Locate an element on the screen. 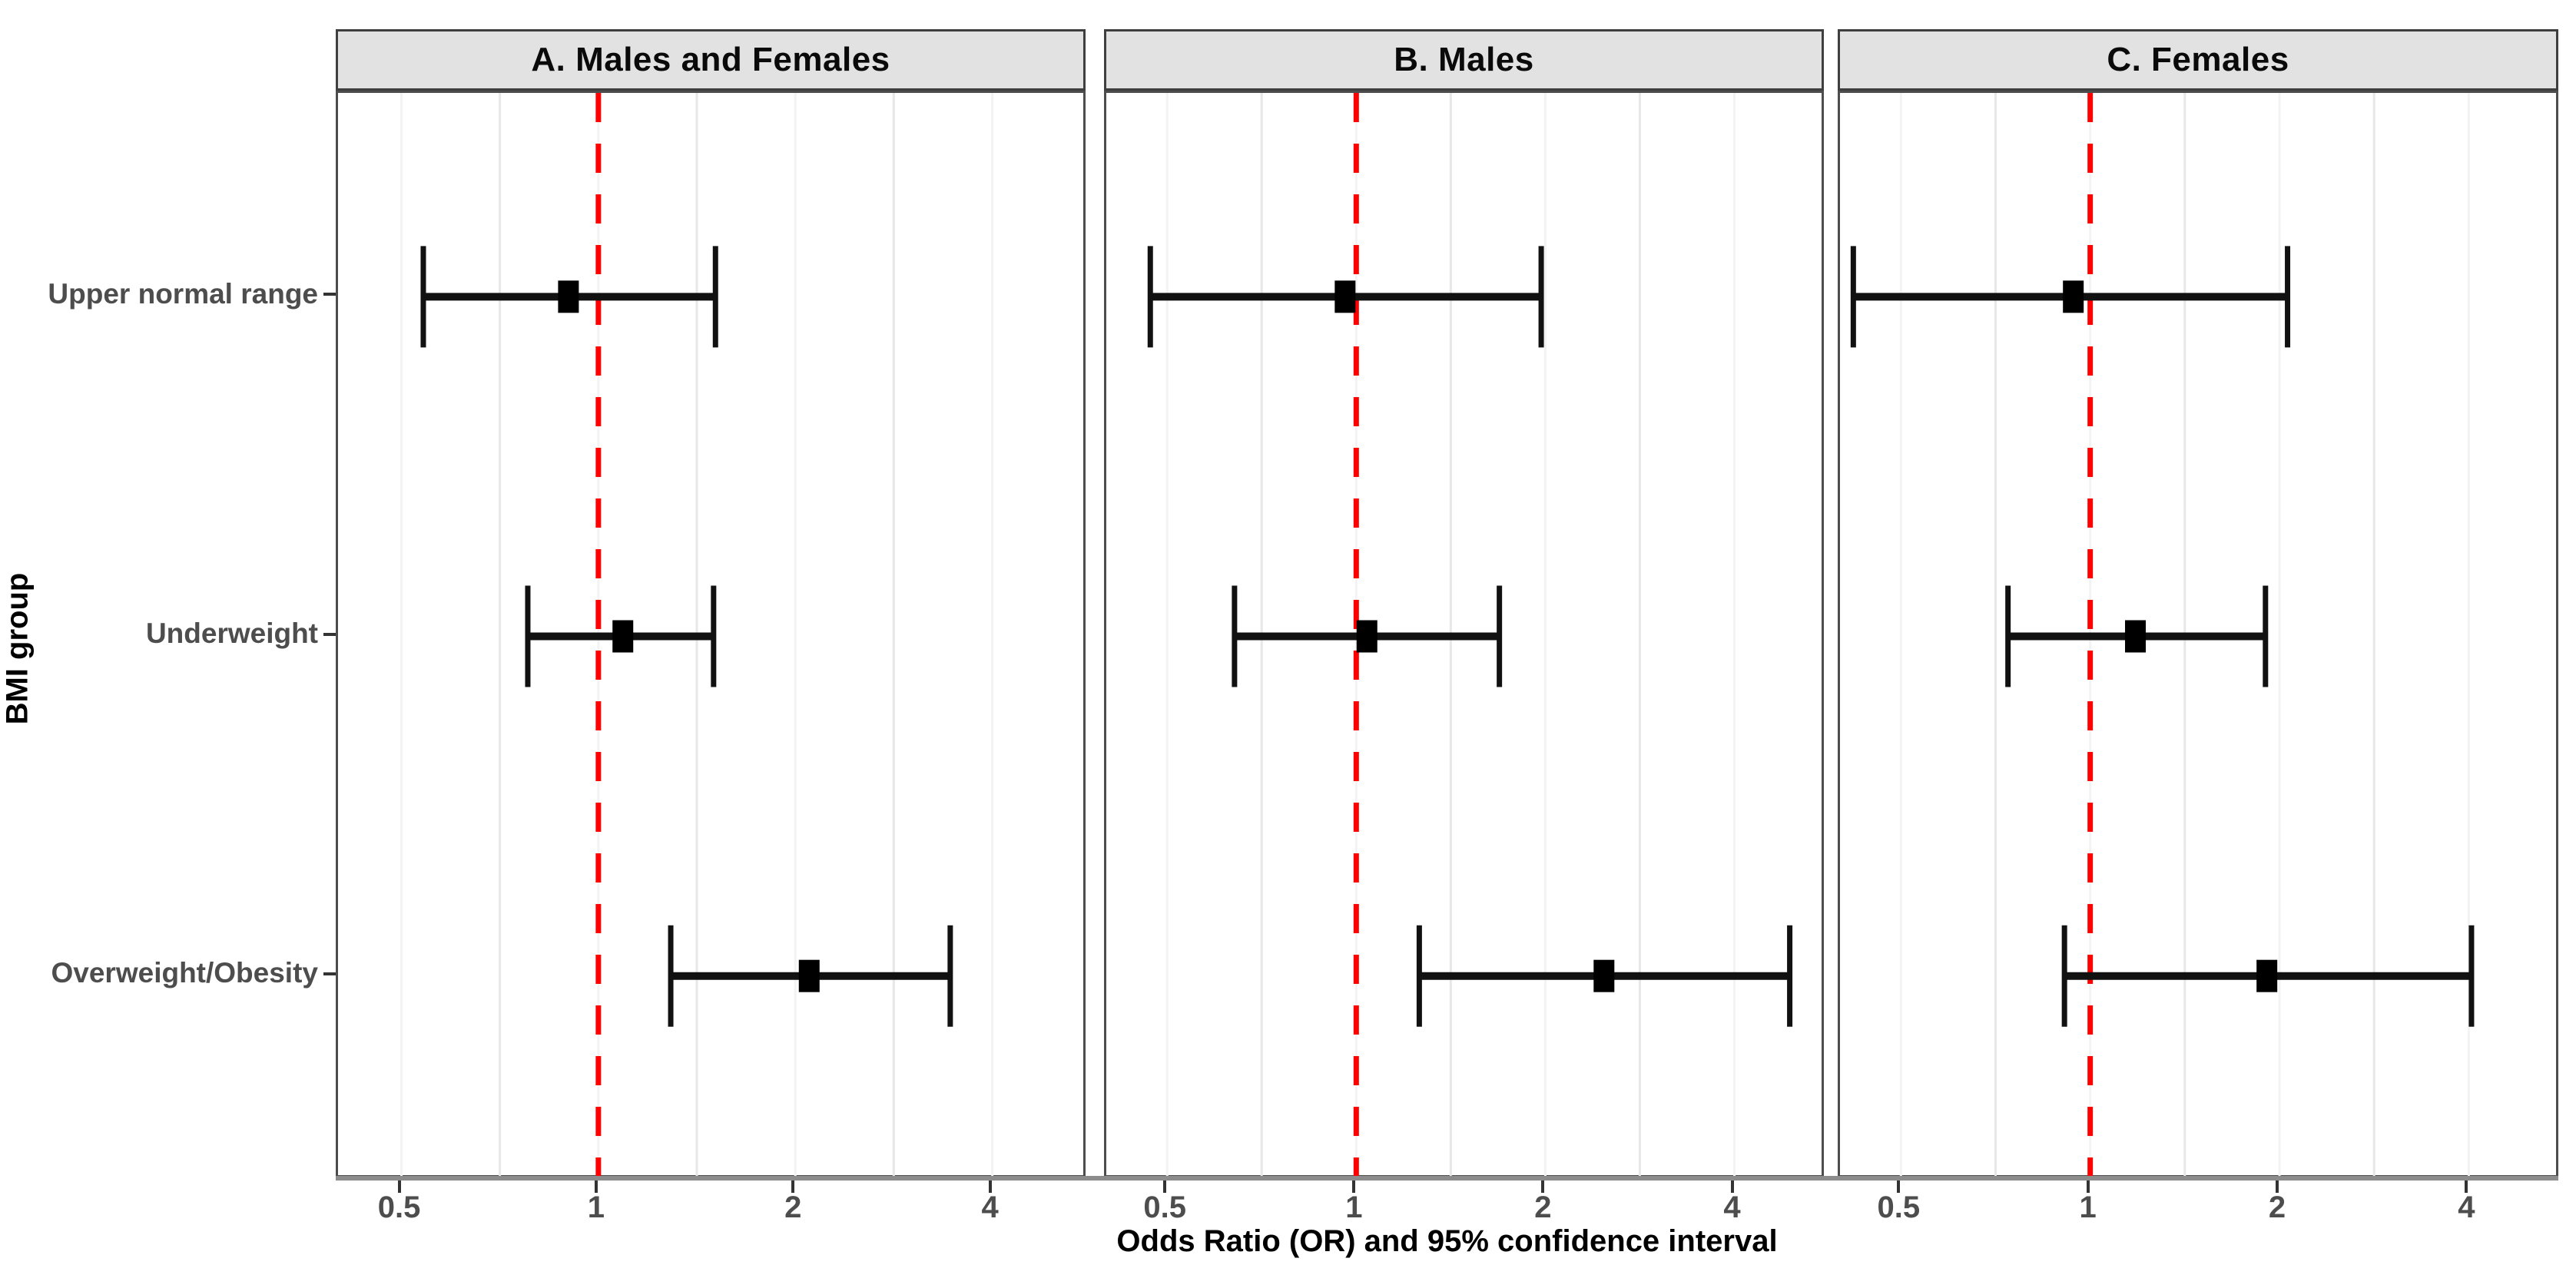 The height and width of the screenshot is (1265, 2576). y-category-label-overweight-obesity: Overweight/Obesity is located at coordinates (185, 972).